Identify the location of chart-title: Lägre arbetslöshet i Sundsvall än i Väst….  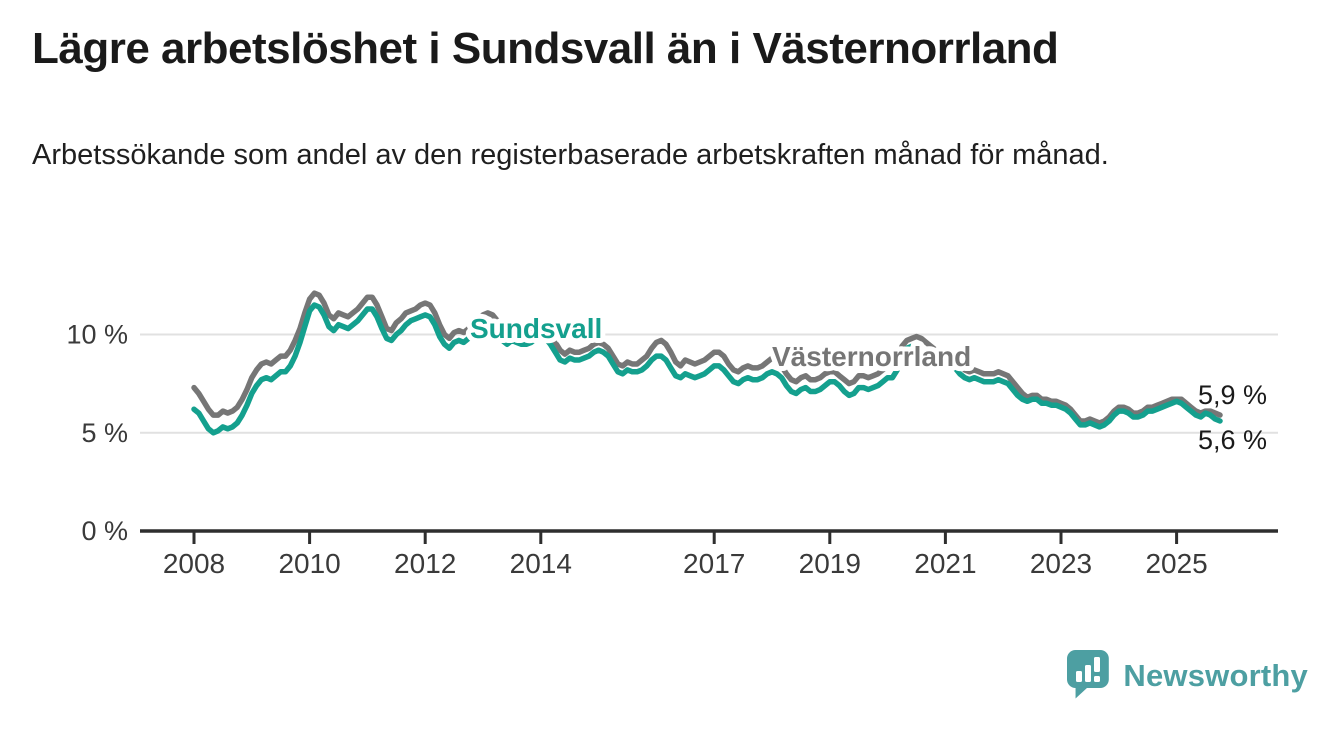
(545, 48).